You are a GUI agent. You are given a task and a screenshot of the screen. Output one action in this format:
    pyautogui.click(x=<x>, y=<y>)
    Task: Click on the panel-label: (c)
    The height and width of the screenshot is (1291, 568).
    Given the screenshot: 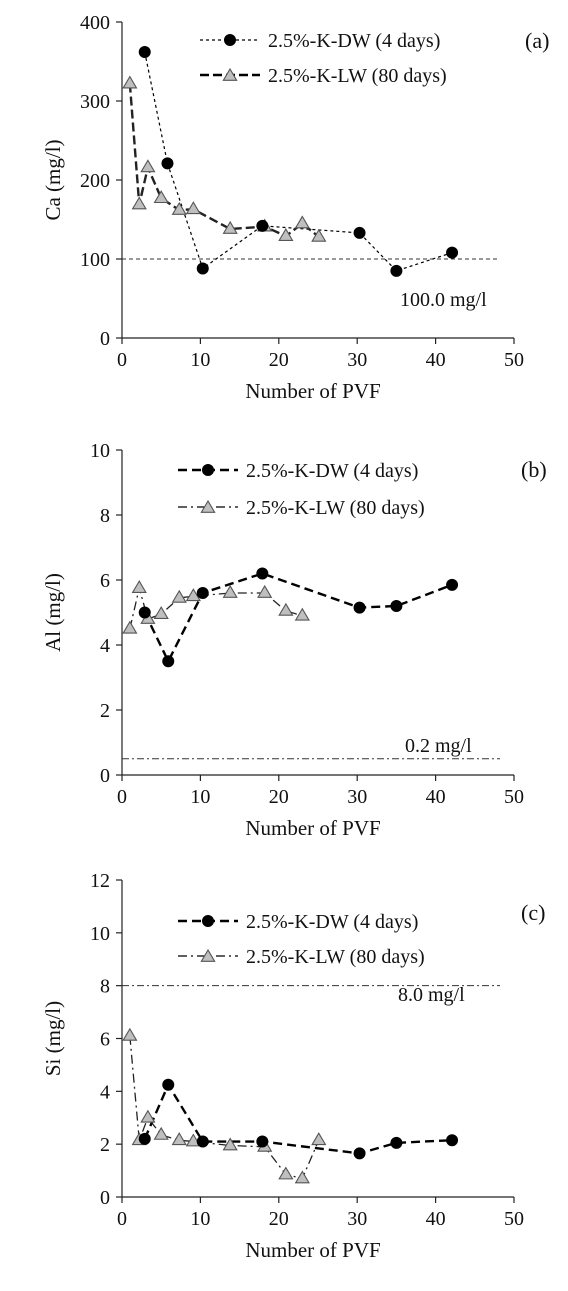 What is the action you would take?
    pyautogui.click(x=533, y=912)
    